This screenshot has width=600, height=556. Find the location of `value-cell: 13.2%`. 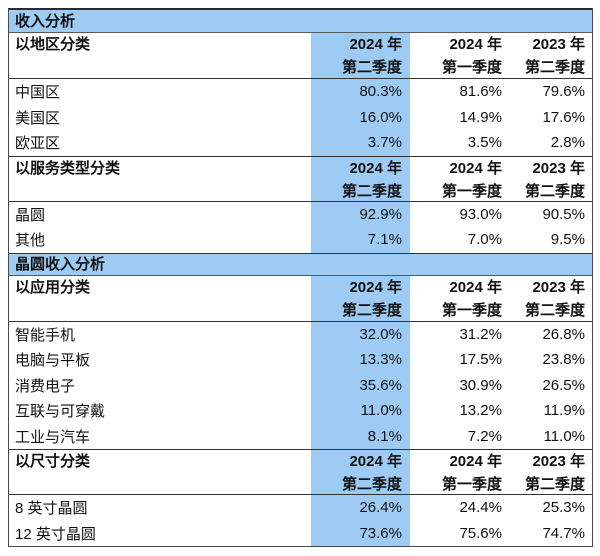

value-cell: 13.2% is located at coordinates (480, 411).